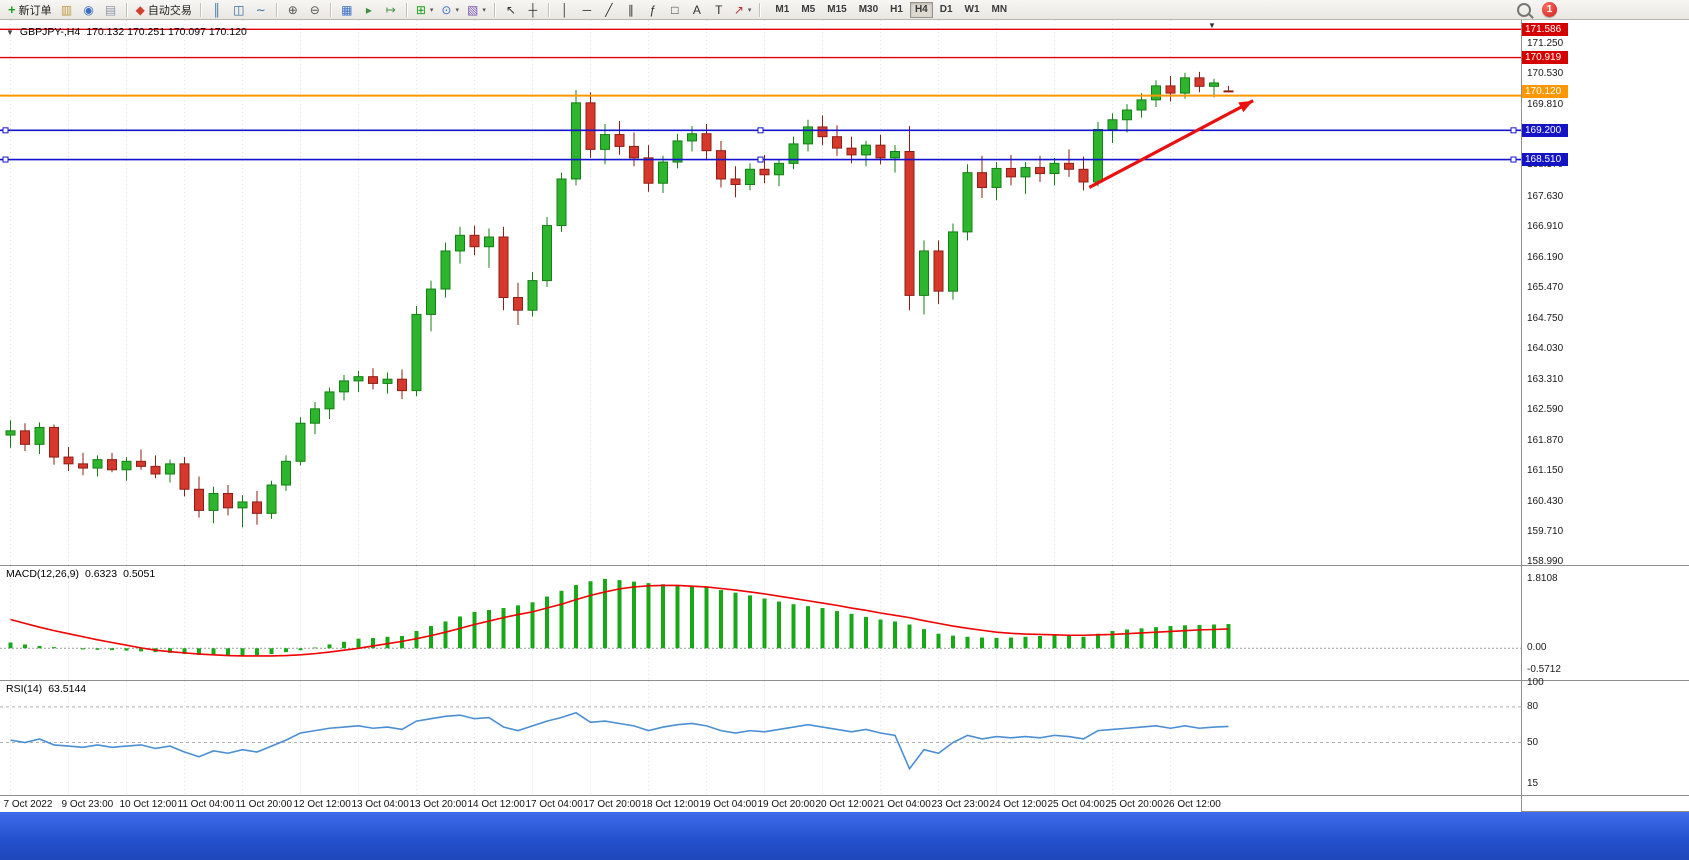  I want to click on chart-shift-marker: ▼, so click(1212, 25).